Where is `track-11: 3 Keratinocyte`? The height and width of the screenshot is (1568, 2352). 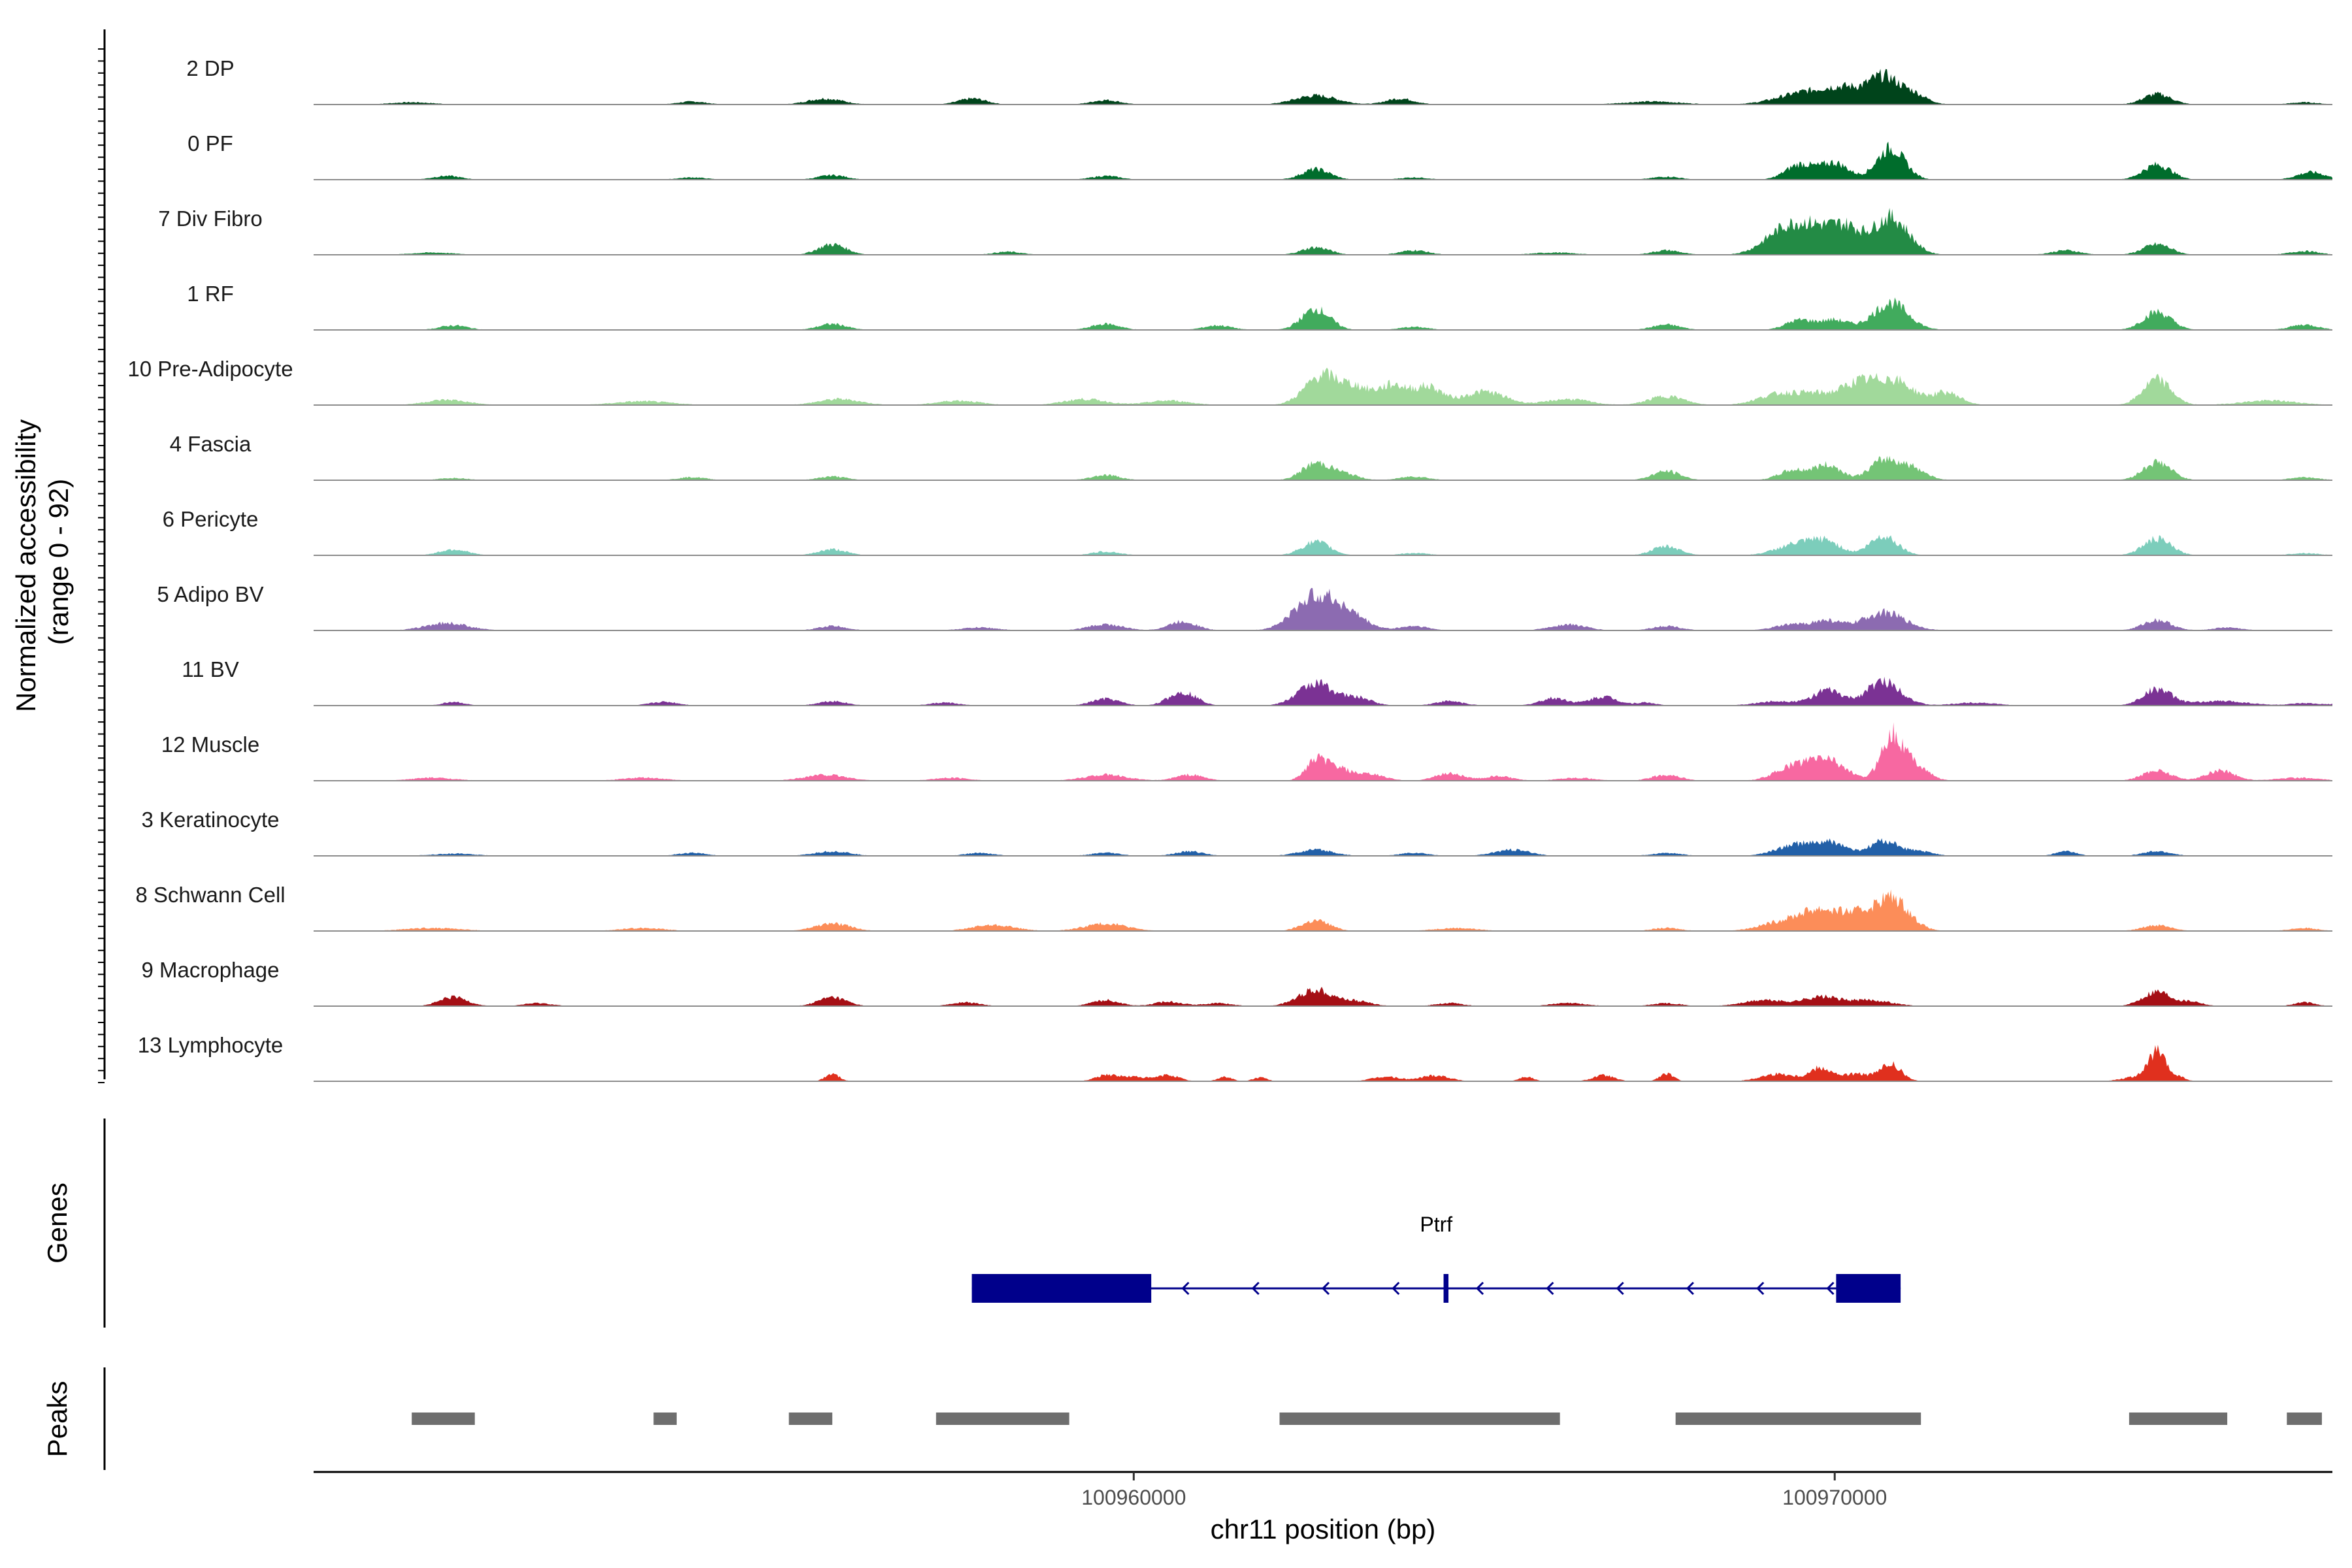
track-11: 3 Keratinocyte is located at coordinates (1237, 832).